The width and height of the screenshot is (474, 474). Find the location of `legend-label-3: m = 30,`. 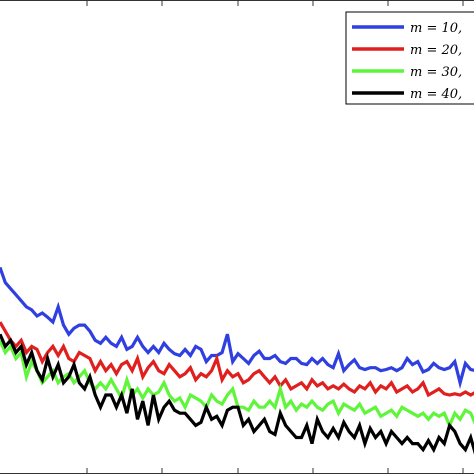

legend-label-3: m = 30, is located at coordinates (436, 72).